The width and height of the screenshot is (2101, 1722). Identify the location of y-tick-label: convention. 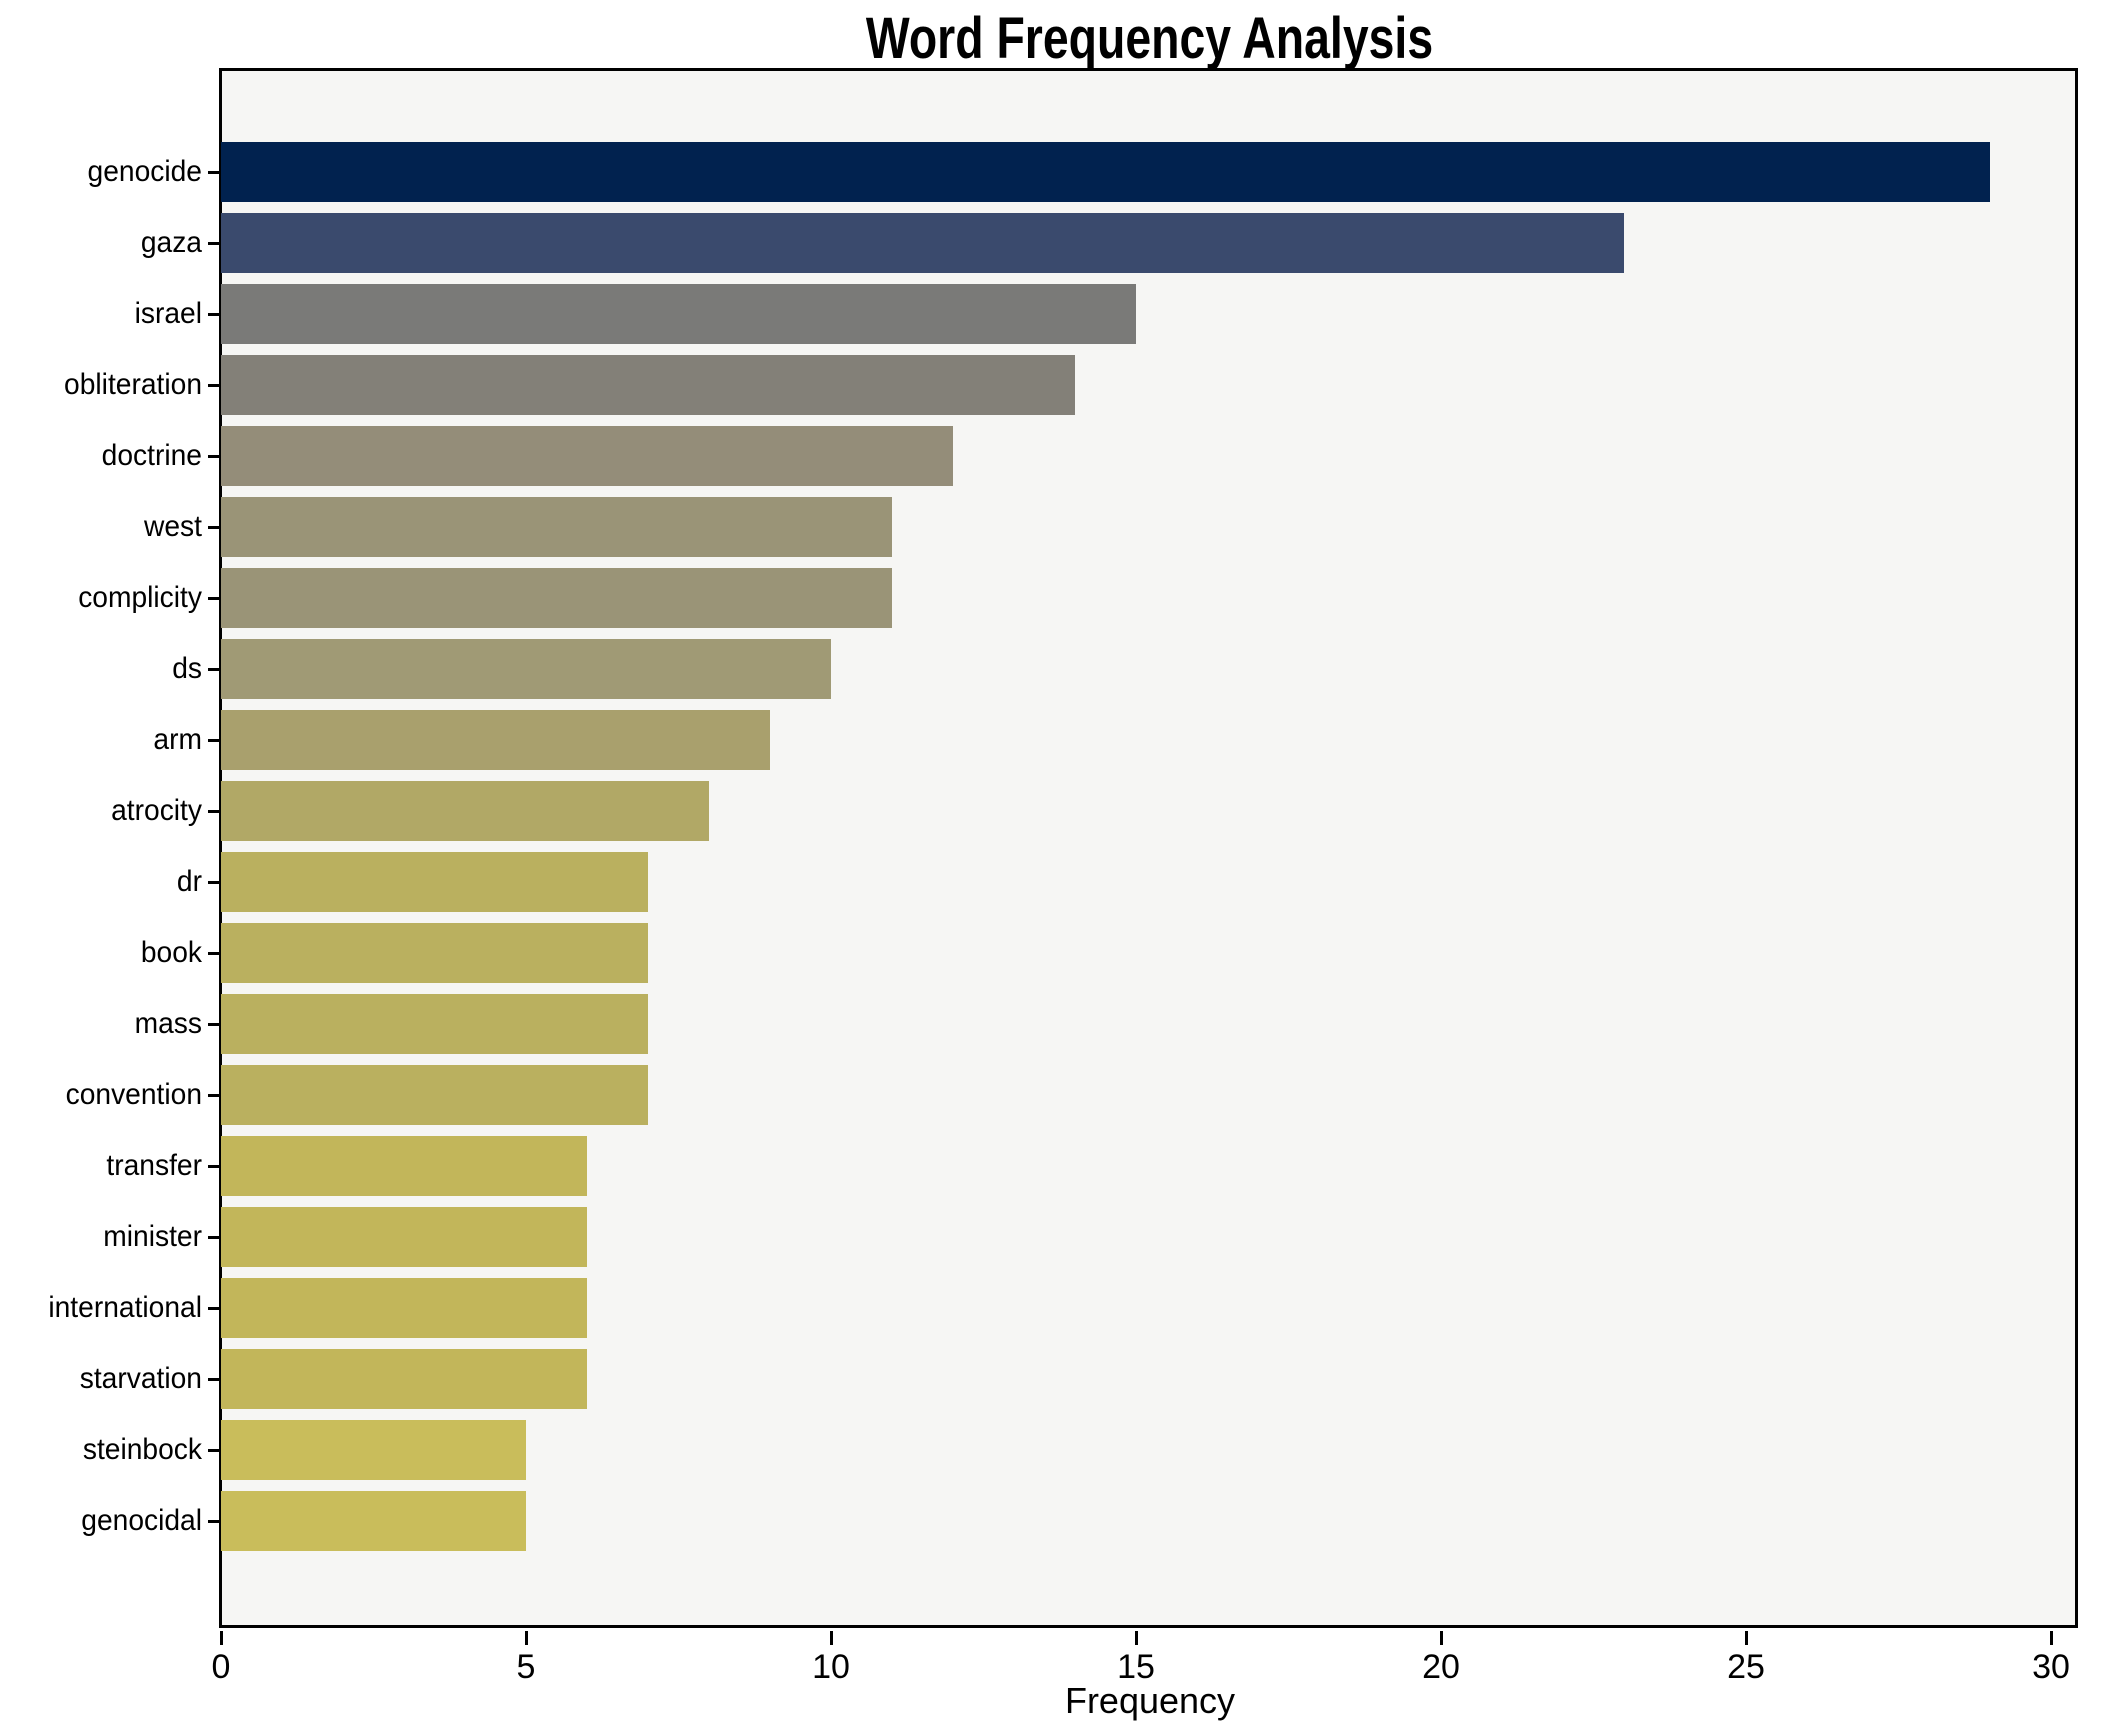
(133, 1094).